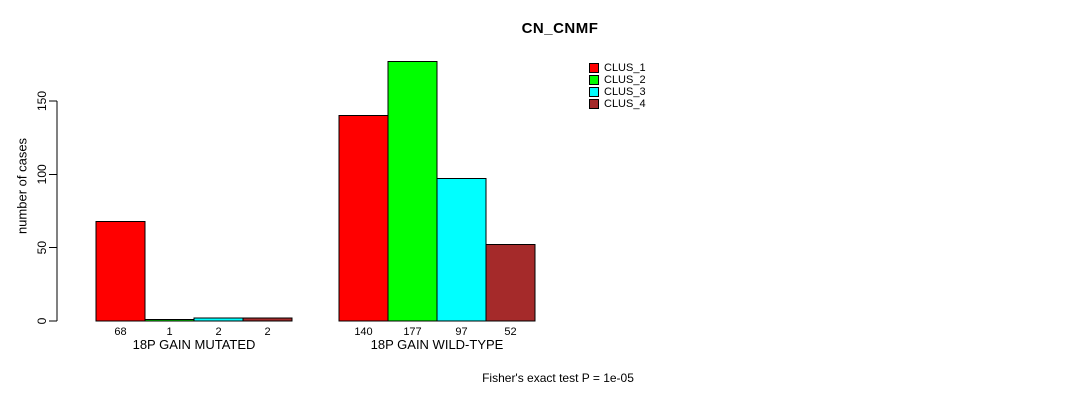 The height and width of the screenshot is (400, 1090). Describe the element at coordinates (560, 28) in the screenshot. I see `chart-title: CN_CNMF` at that location.